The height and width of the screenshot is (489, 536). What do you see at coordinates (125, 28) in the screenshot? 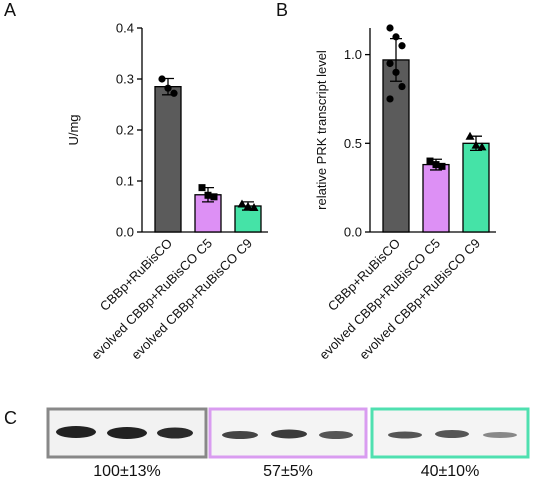
I see `y-tick-label: 0.4` at bounding box center [125, 28].